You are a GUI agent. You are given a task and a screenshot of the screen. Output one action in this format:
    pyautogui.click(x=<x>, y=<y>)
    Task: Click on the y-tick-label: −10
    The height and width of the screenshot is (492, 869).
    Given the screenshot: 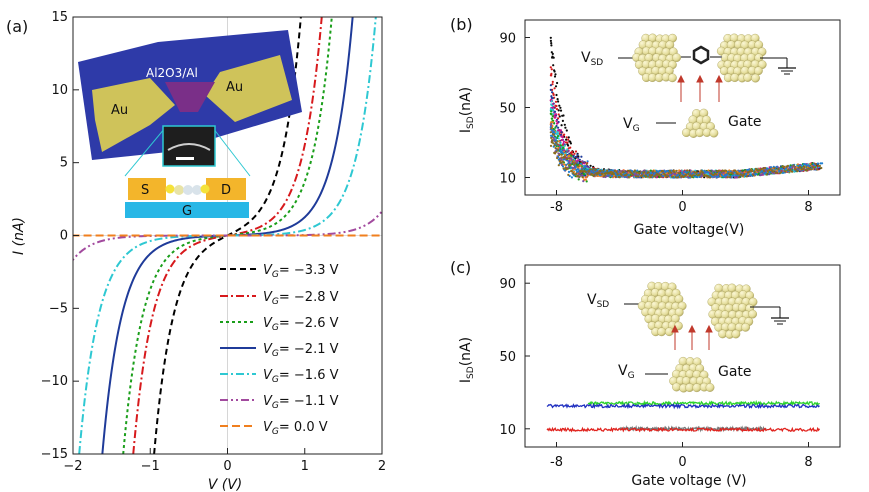 What is the action you would take?
    pyautogui.click(x=54, y=381)
    